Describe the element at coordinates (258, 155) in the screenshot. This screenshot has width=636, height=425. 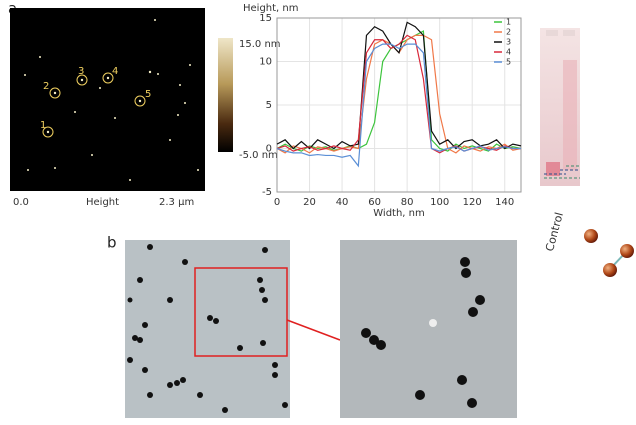
I see `colorbar-label: -5.0 nm` at that location.